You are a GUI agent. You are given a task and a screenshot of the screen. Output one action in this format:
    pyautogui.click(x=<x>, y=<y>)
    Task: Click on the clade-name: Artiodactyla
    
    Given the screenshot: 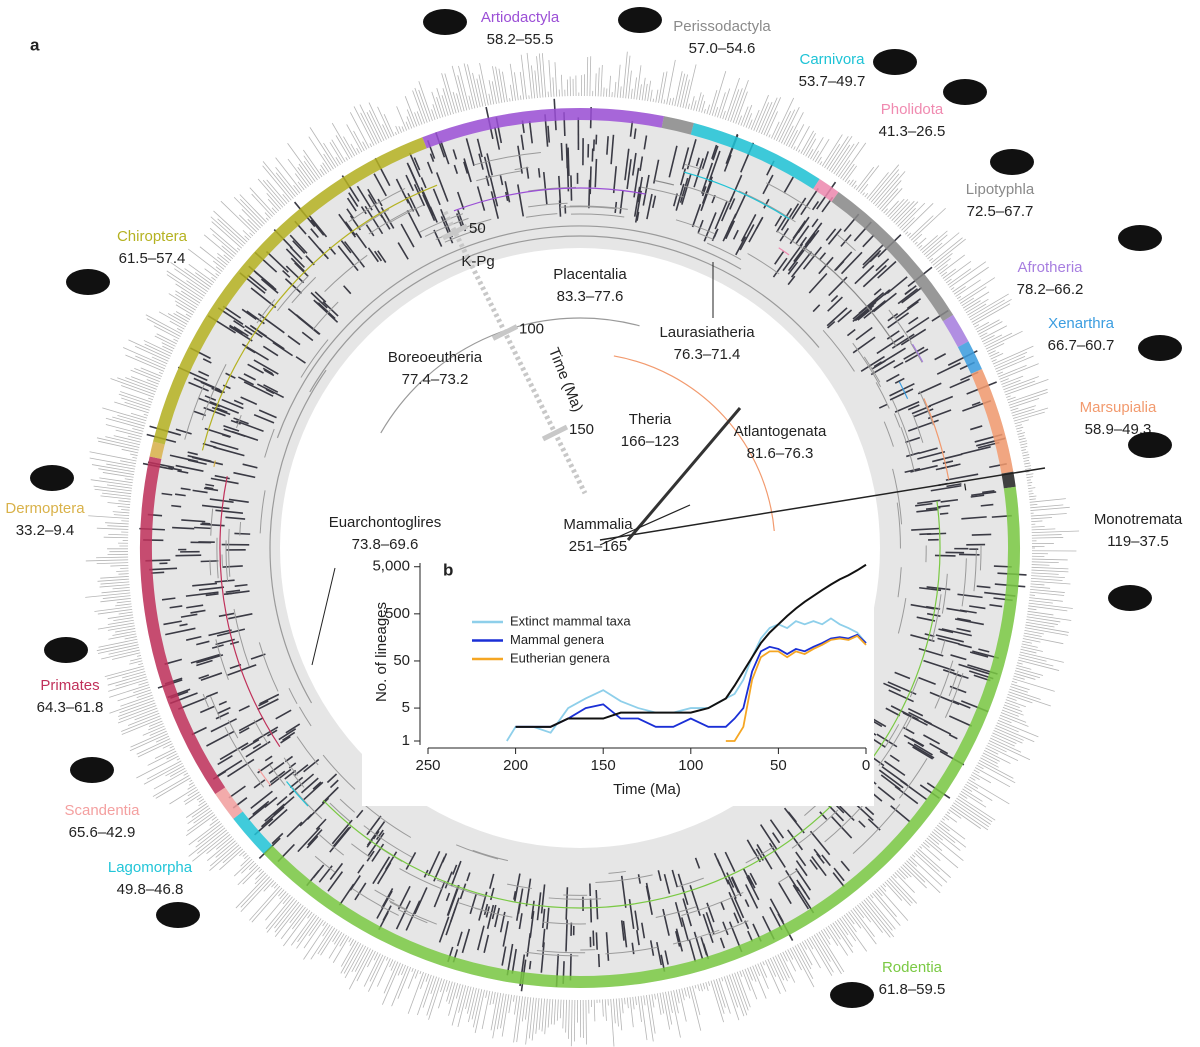 What is the action you would take?
    pyautogui.click(x=520, y=17)
    